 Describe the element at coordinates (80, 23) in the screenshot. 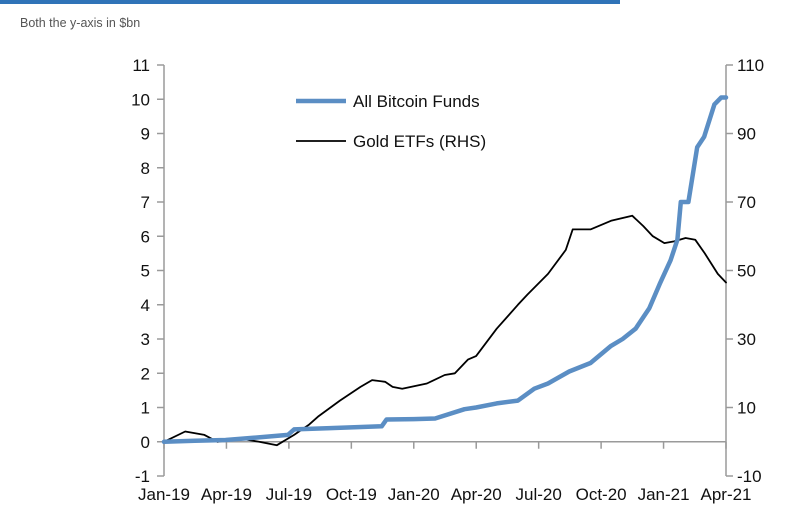

I see `chart-subtitle: Both the y-axis in $bn` at that location.